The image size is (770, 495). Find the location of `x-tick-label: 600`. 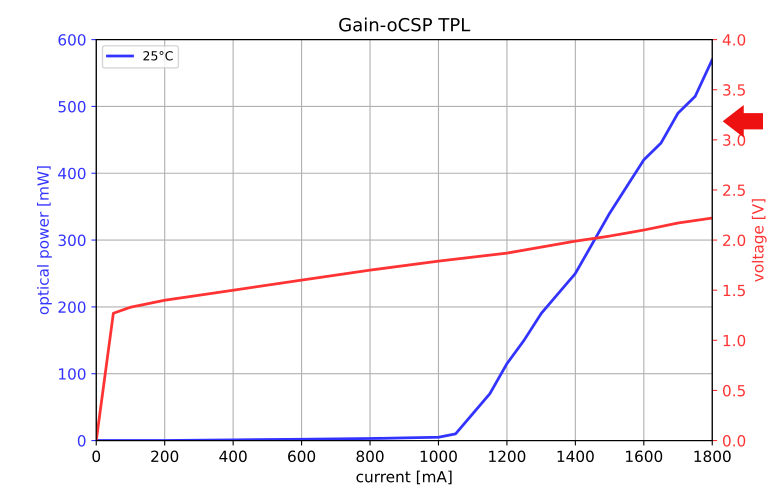

x-tick-label: 600 is located at coordinates (302, 456).